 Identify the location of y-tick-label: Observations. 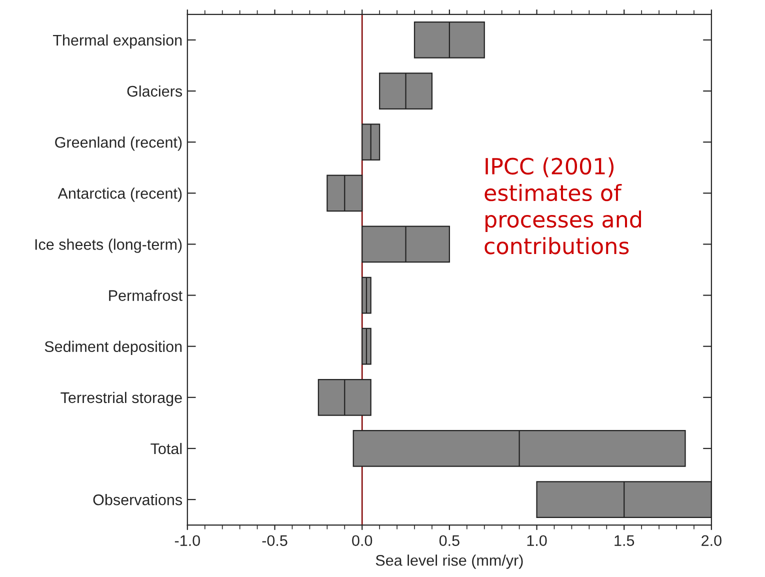
(137, 500).